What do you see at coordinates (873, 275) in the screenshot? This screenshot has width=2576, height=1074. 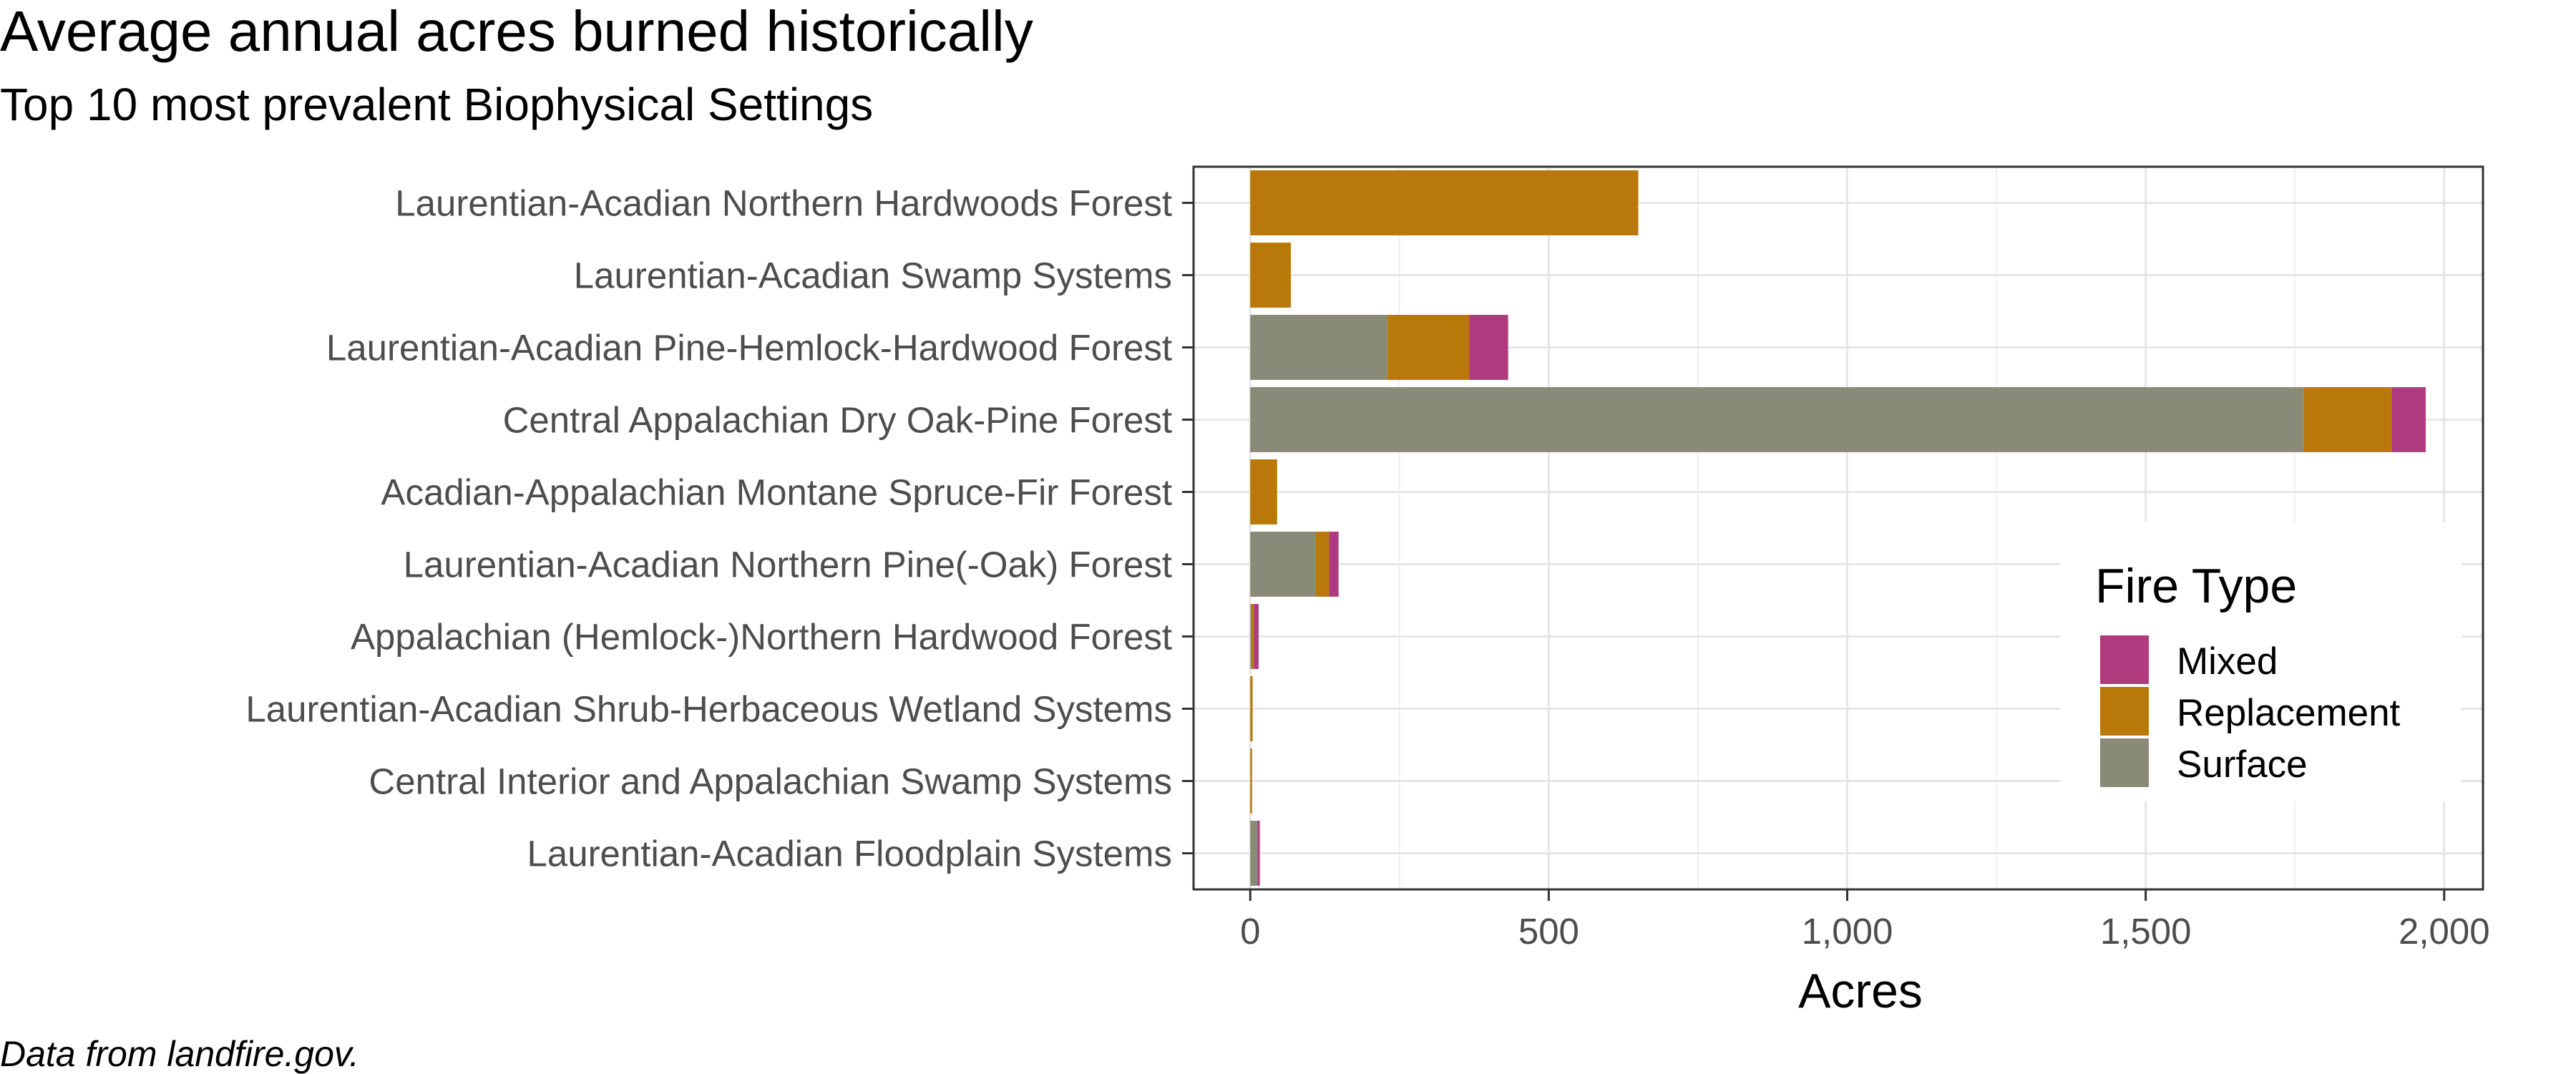 I see `category-label: Laurentian-Acadian Swamp Systems` at bounding box center [873, 275].